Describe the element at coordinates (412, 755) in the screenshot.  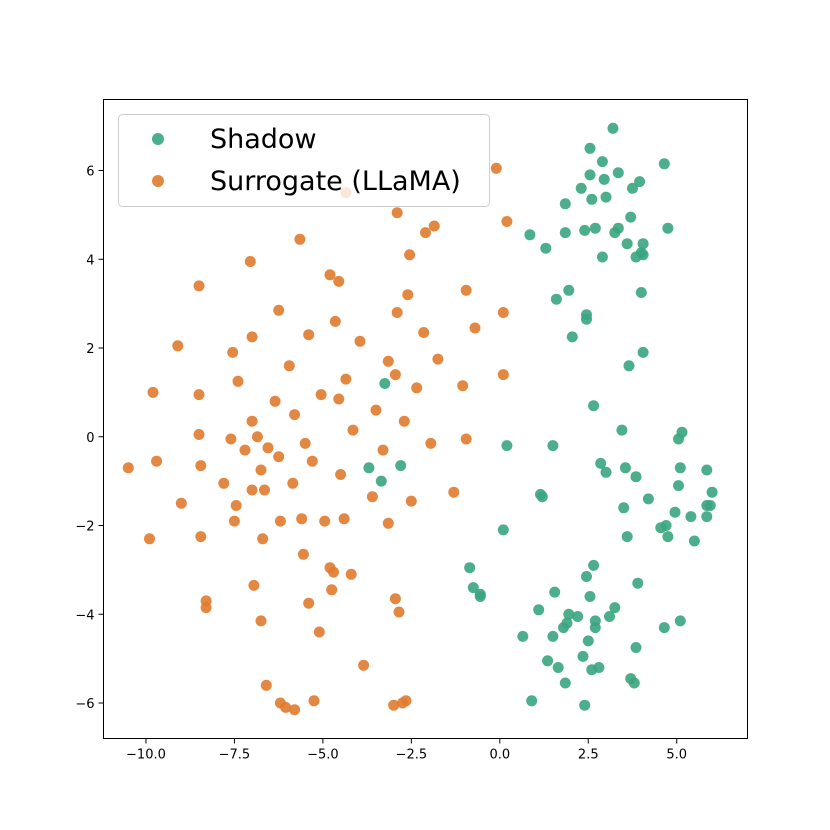
I see `x-tick-label: −2.5` at that location.